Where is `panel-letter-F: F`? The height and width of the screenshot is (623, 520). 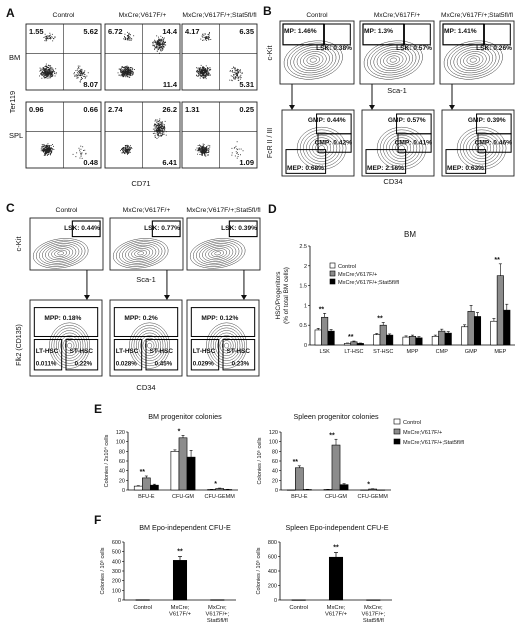
panel-letter-F: F is located at coordinates (97, 520).